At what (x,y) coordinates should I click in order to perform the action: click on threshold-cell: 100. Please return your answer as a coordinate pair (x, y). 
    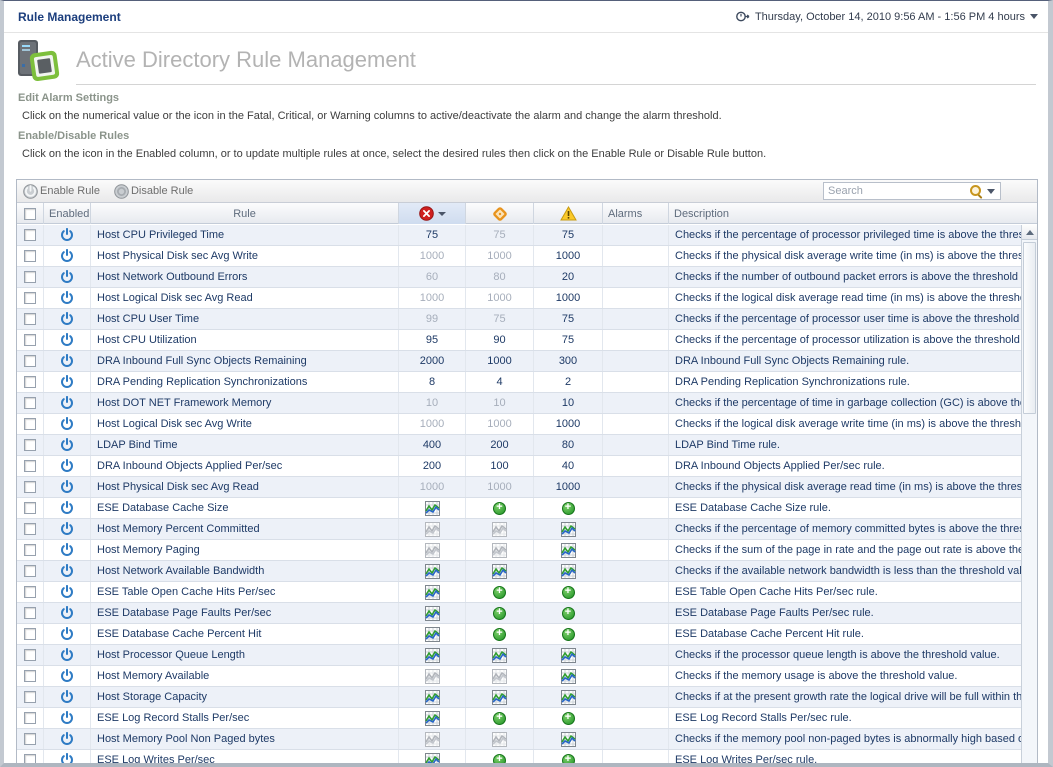
    Looking at the image, I should click on (500, 466).